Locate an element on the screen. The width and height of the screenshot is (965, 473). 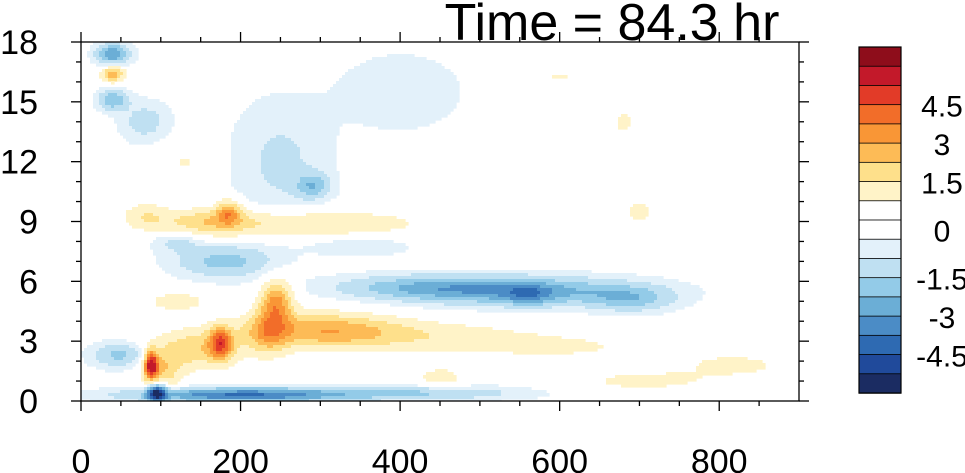
colorbar-box is located at coordinates (880, 191).